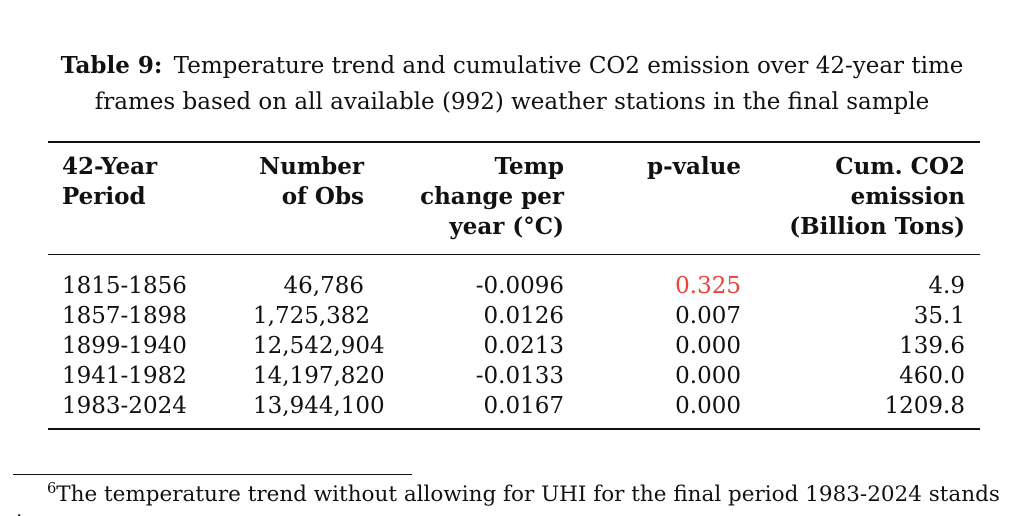 The image size is (1024, 516). What do you see at coordinates (523, 346) in the screenshot?
I see `cell-temp-change: 0.0213` at bounding box center [523, 346].